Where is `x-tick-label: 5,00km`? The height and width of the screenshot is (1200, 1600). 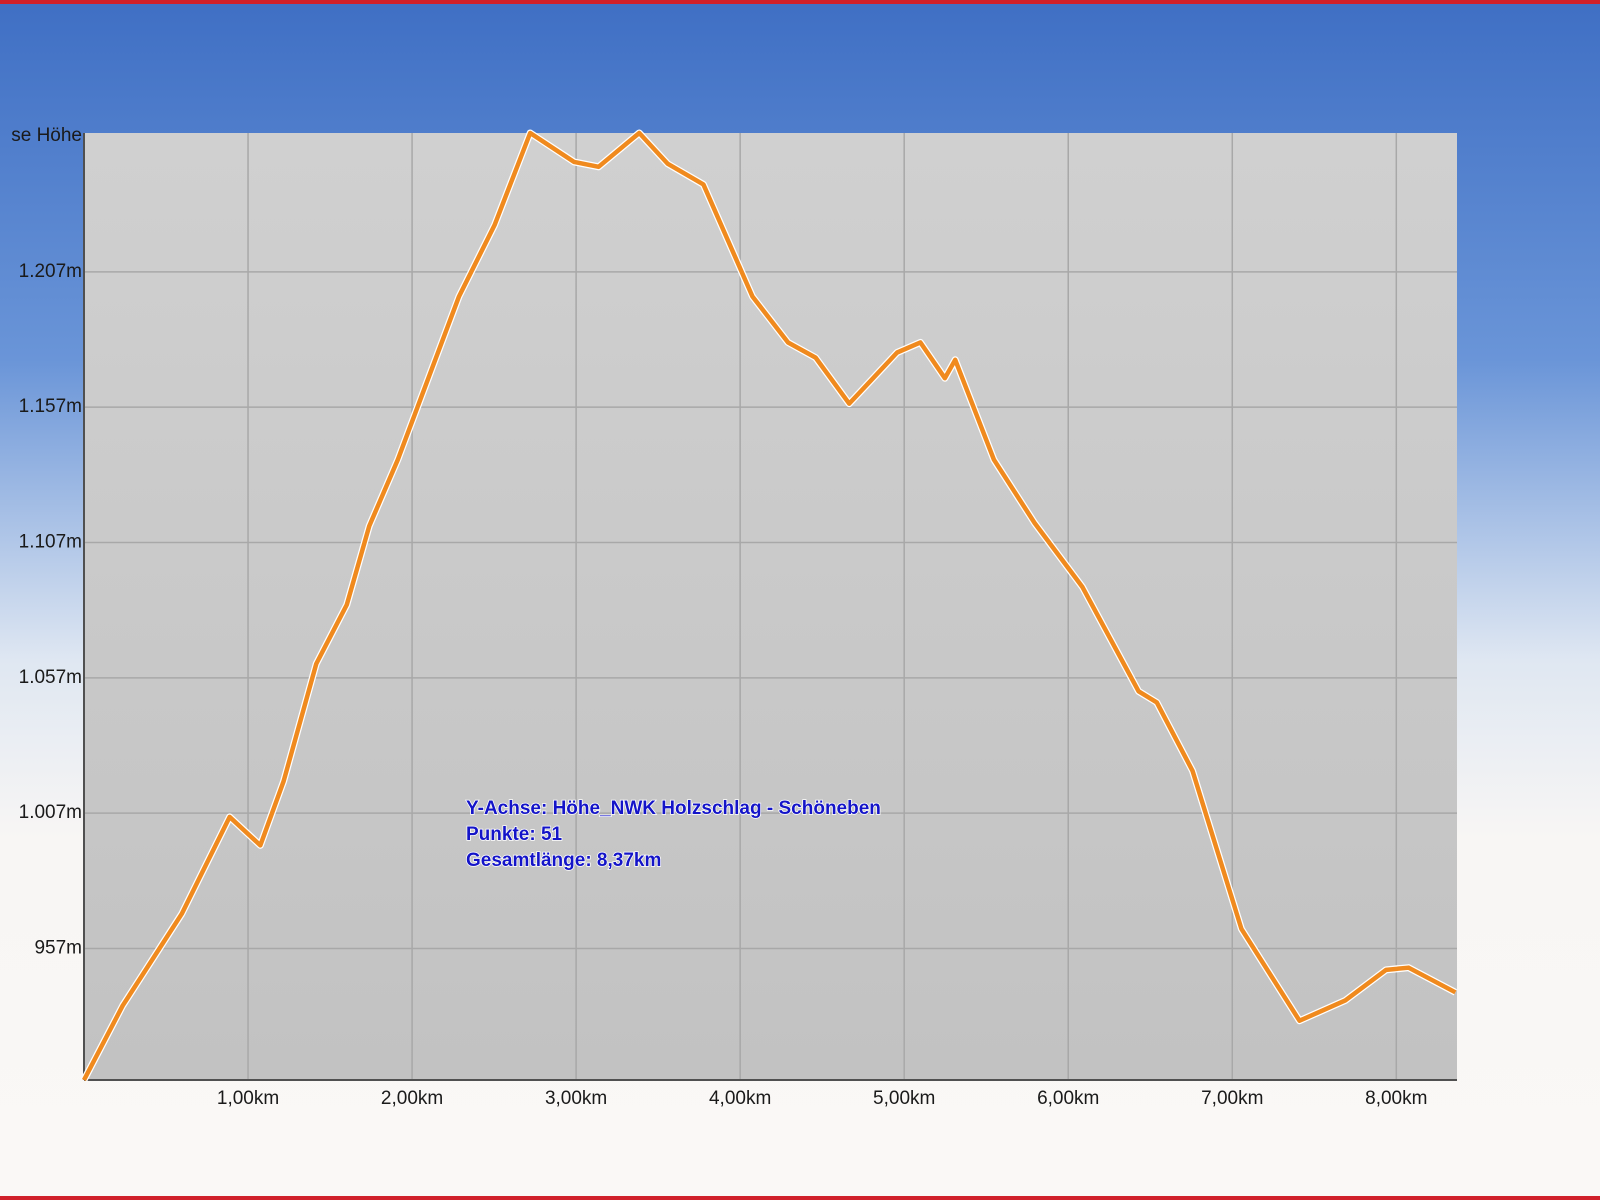
x-tick-label: 5,00km is located at coordinates (904, 1098).